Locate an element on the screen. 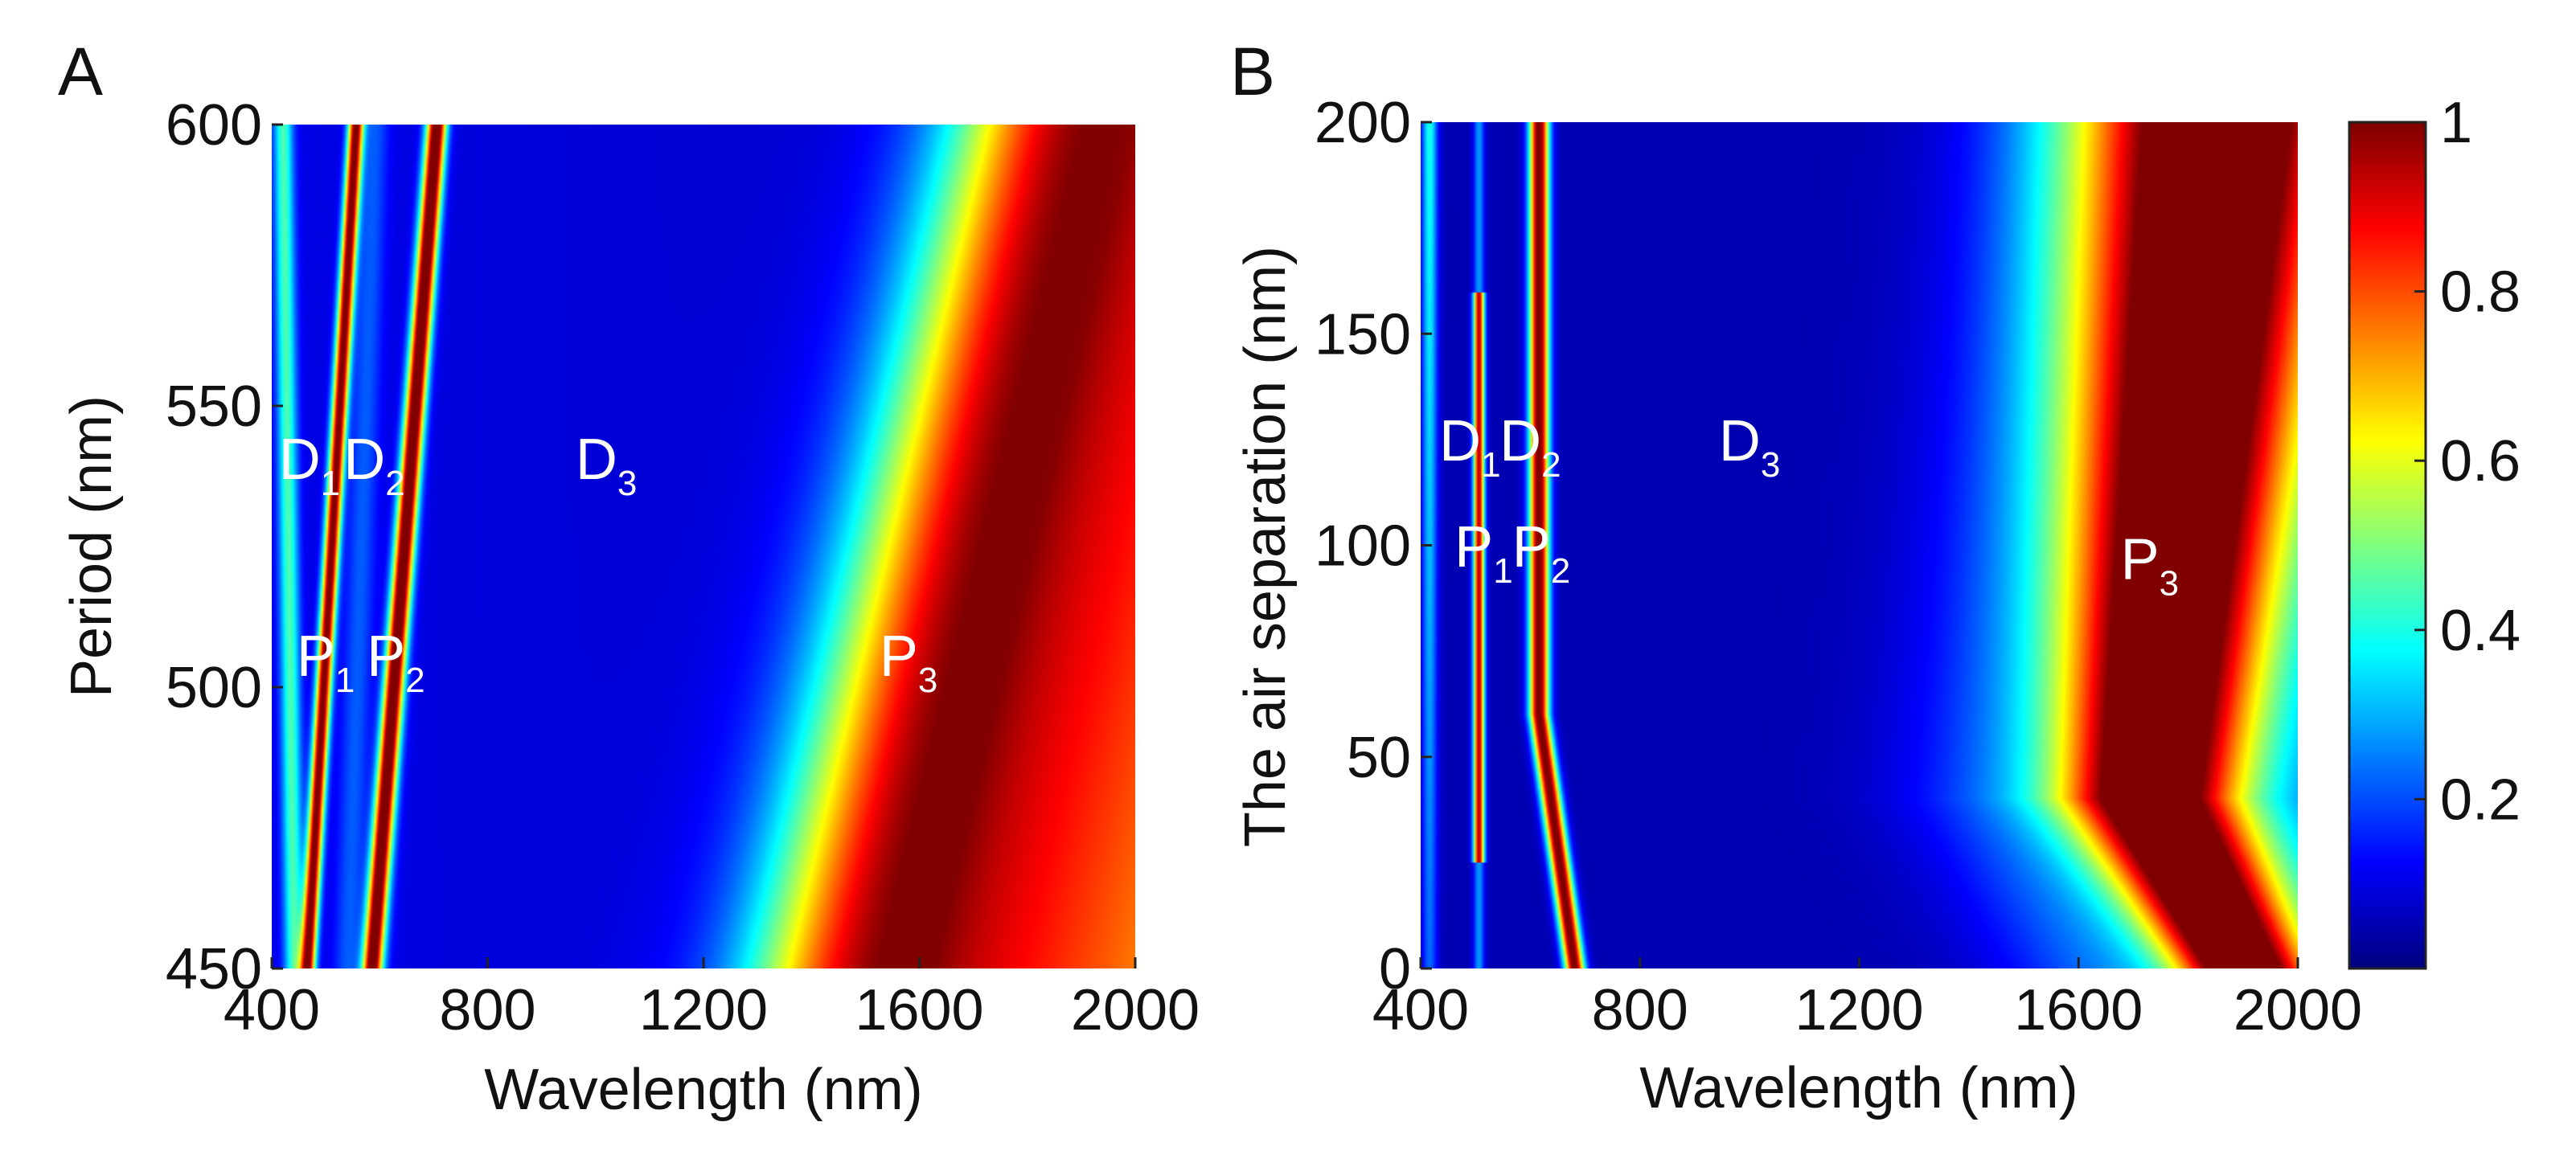 The height and width of the screenshot is (1167, 2576). panel-b-label-p1: P1 is located at coordinates (1483, 553).